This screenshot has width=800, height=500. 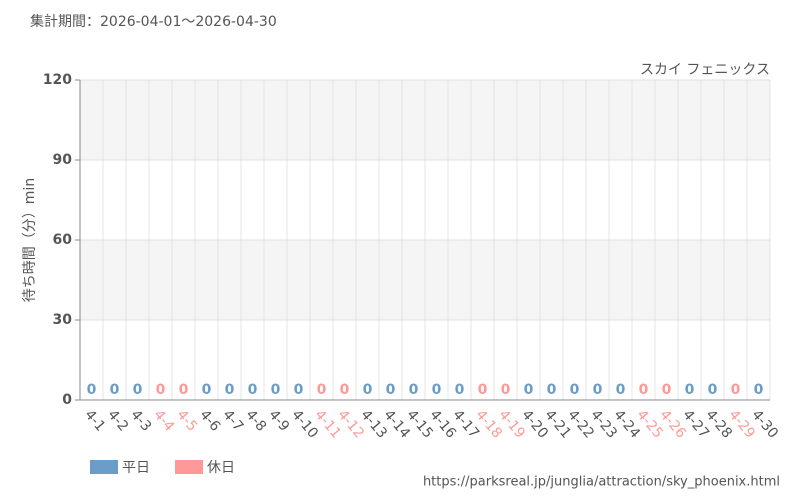 What do you see at coordinates (163, 421) in the screenshot?
I see `x-tick-label: 4-4` at bounding box center [163, 421].